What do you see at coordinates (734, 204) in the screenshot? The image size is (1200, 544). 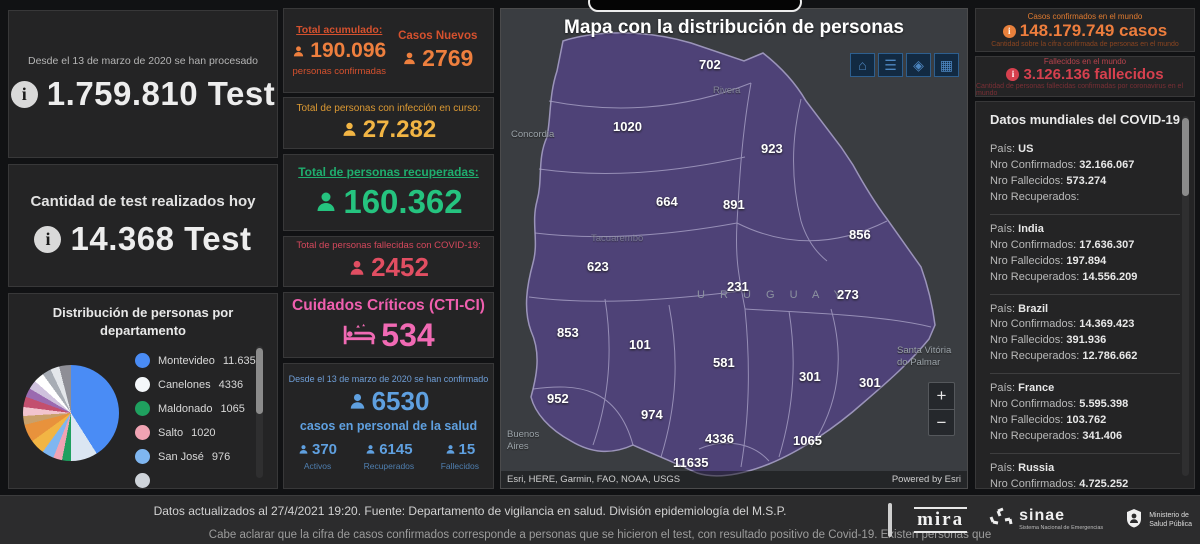 I see `map-count-label: 891` at bounding box center [734, 204].